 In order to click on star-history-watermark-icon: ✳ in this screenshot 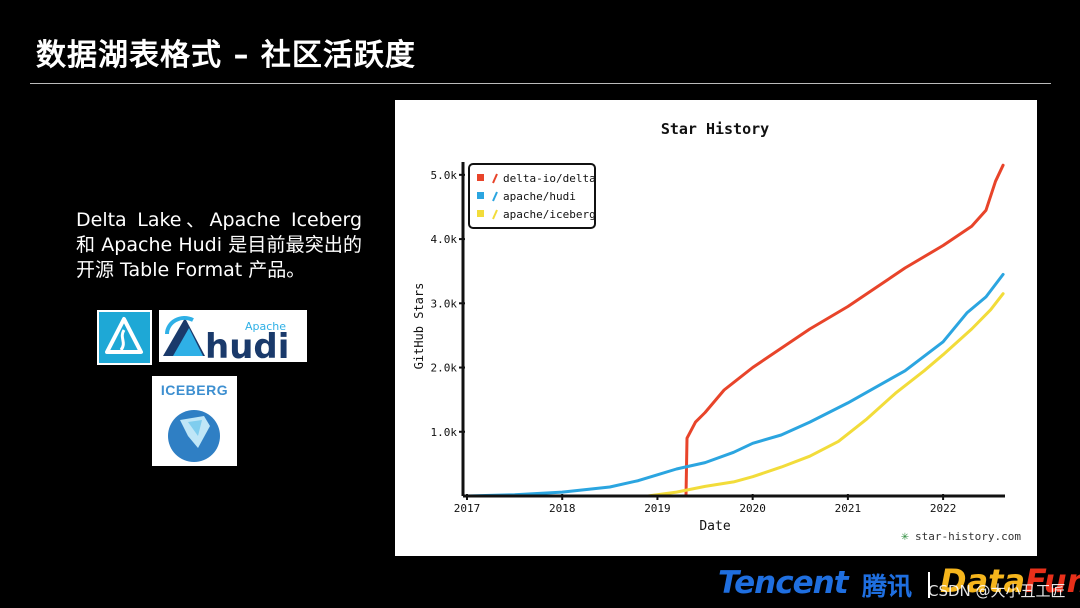, I will do `click(905, 536)`.